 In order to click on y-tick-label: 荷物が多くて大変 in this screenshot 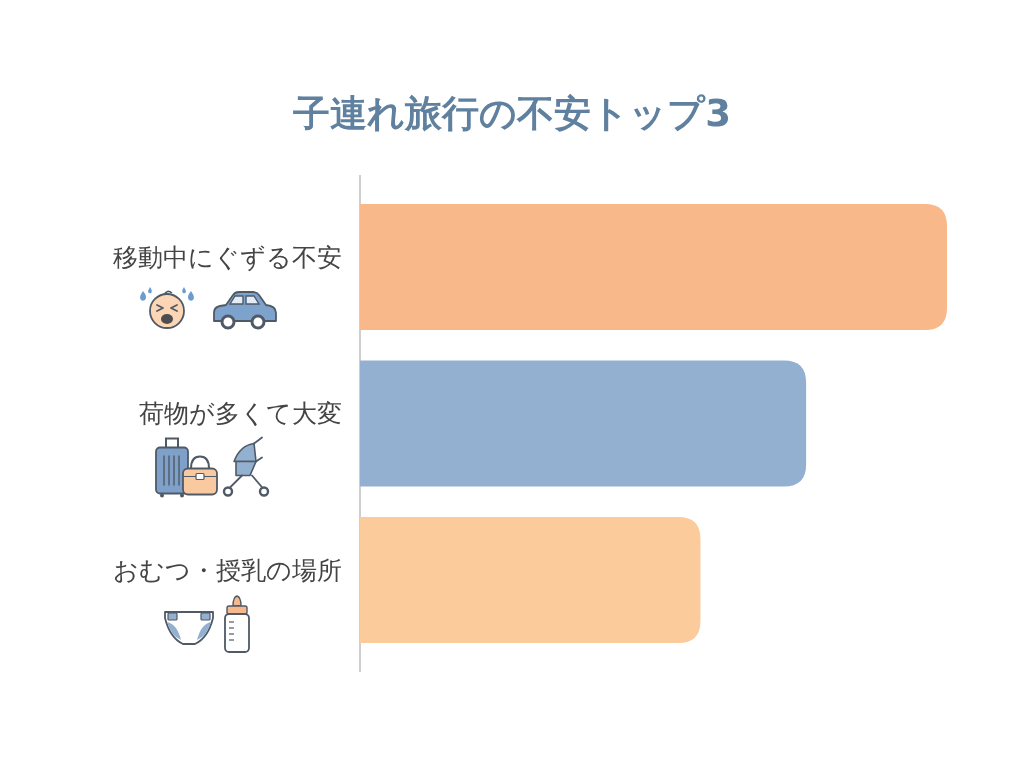, I will do `click(240, 413)`.